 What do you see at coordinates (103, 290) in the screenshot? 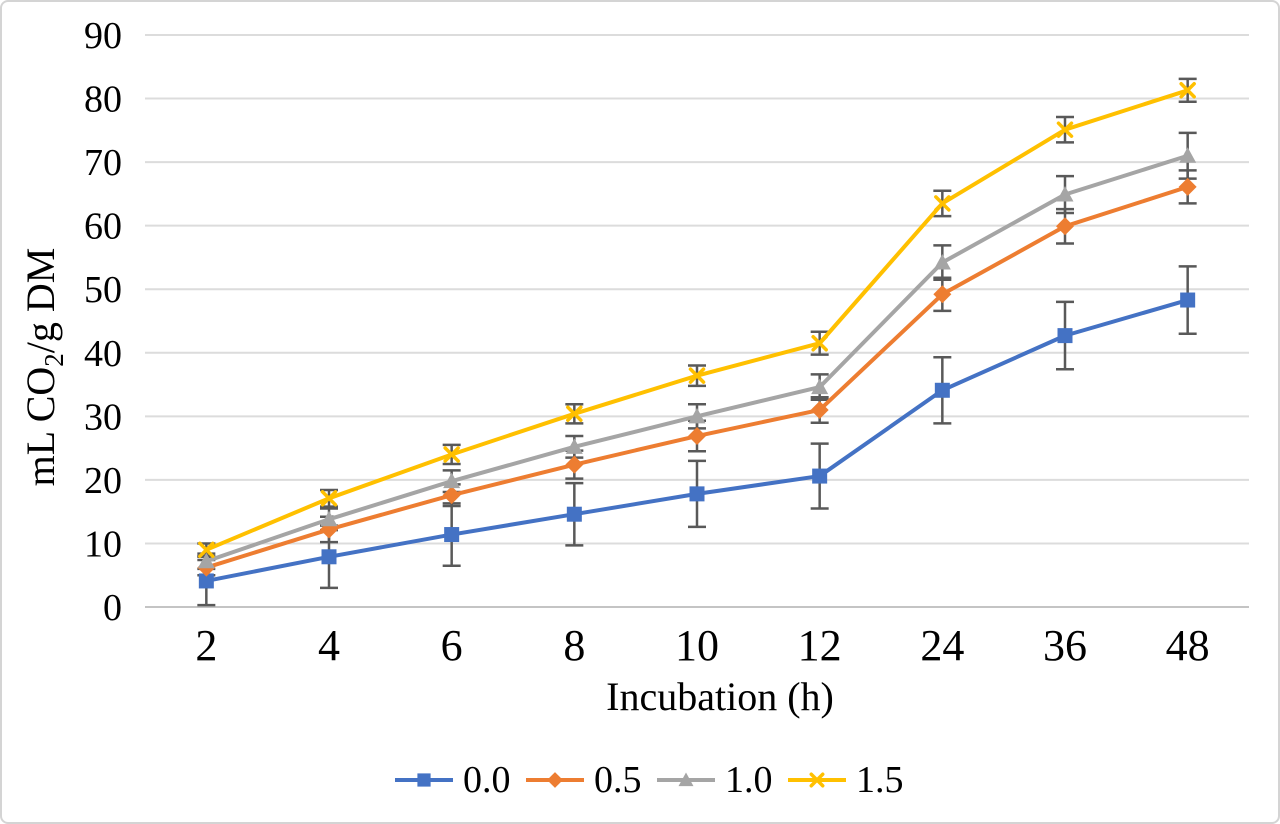
I see `y-tick-label: 50` at bounding box center [103, 290].